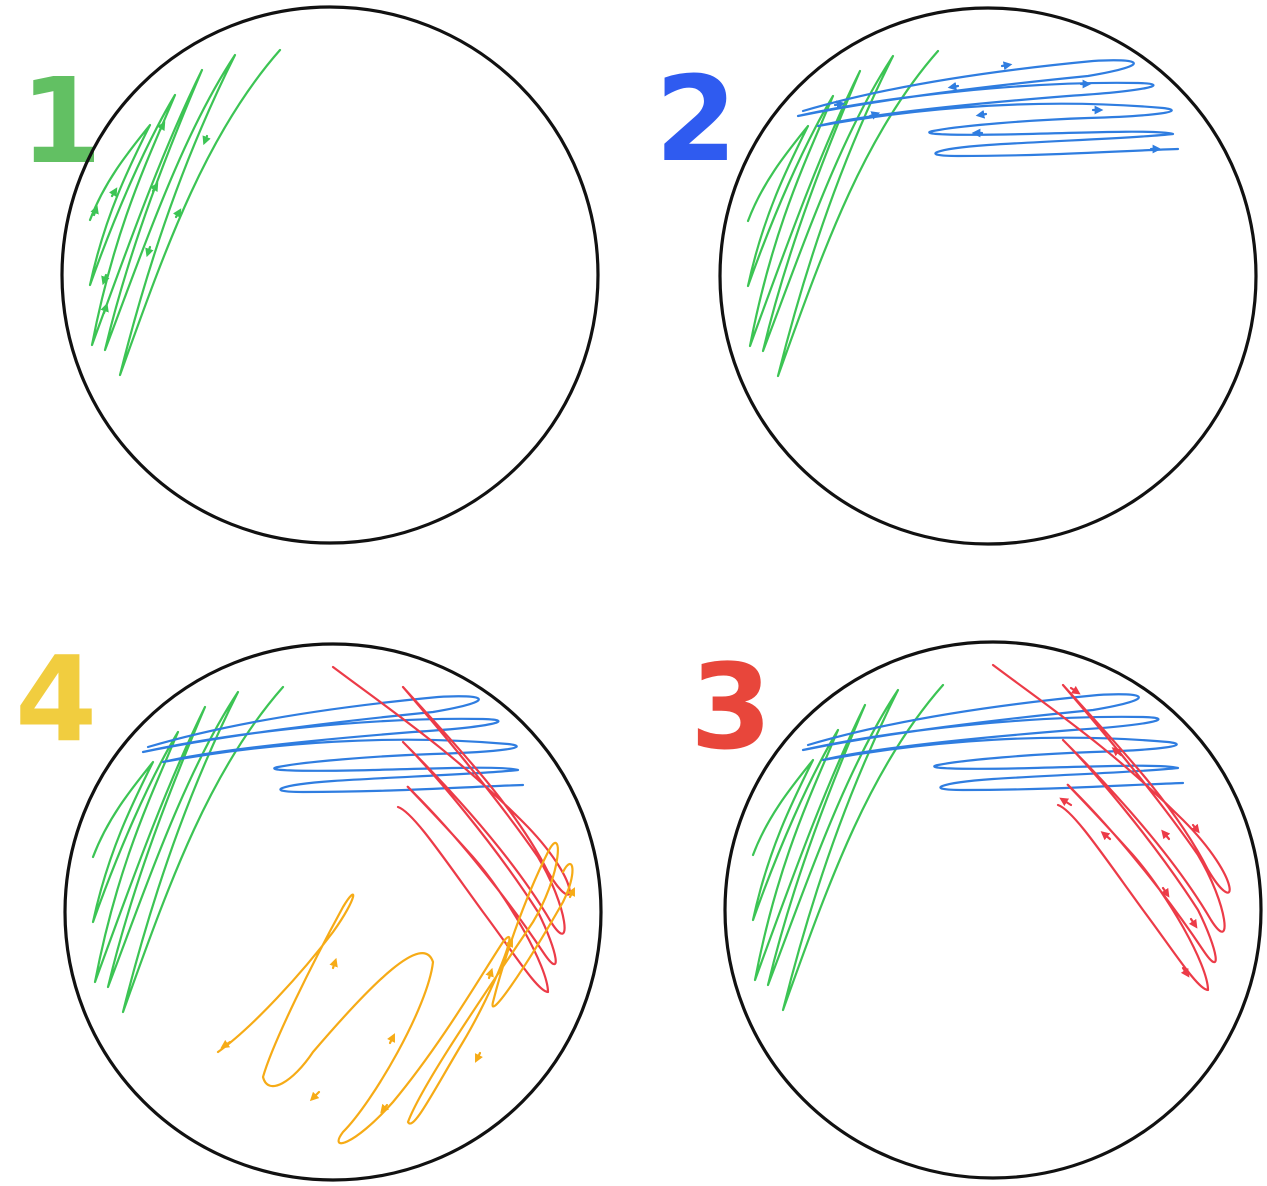 The image size is (1267, 1186). Describe the element at coordinates (731, 707) in the screenshot. I see `step-label-3: 3` at that location.